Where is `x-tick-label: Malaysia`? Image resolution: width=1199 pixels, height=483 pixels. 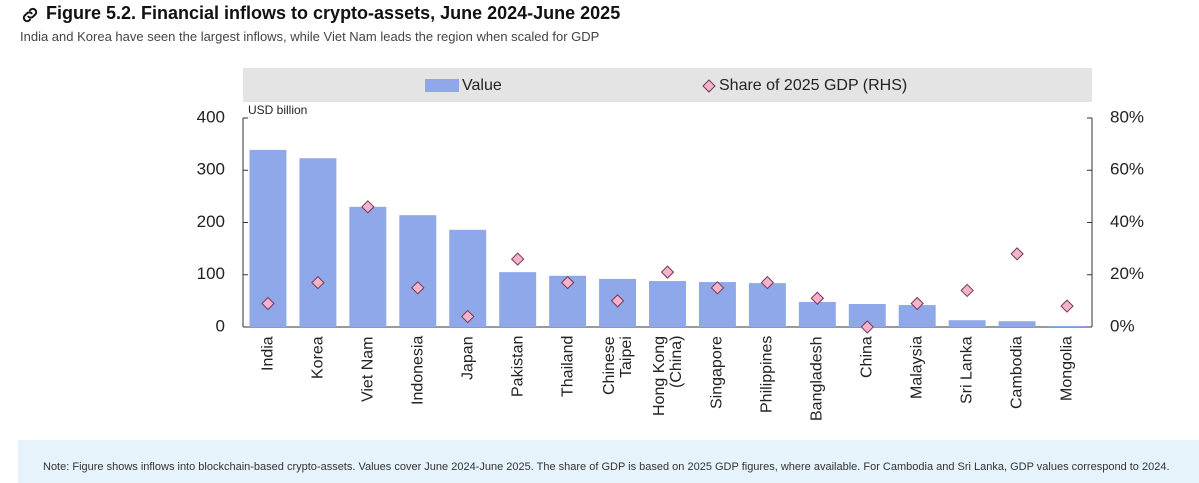 x-tick-label: Malaysia is located at coordinates (917, 368).